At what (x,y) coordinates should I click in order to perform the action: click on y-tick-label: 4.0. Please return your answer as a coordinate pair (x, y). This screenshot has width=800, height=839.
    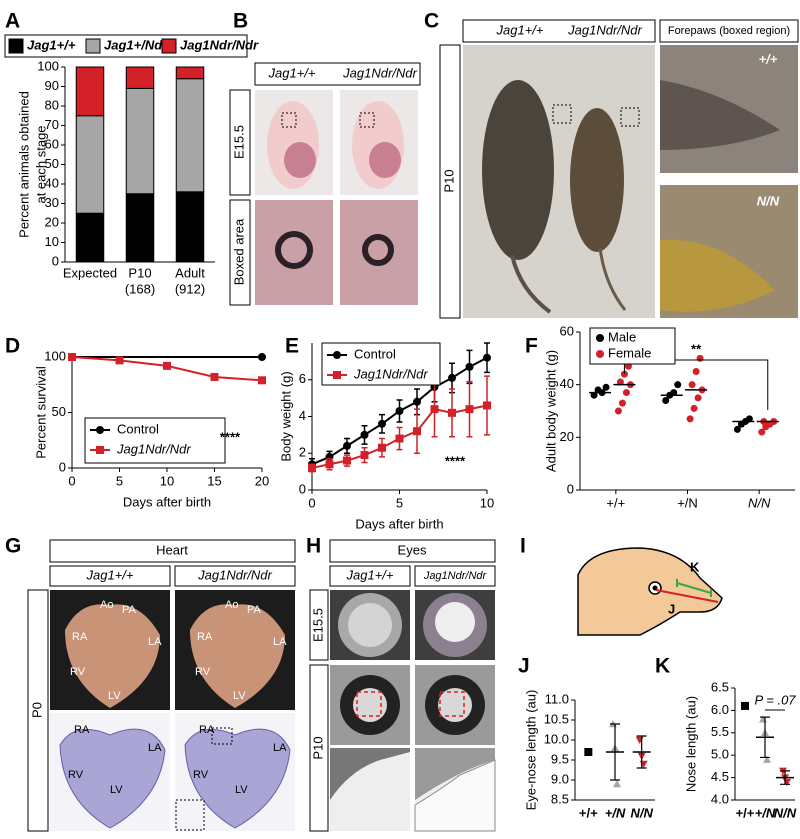
    Looking at the image, I should click on (720, 798).